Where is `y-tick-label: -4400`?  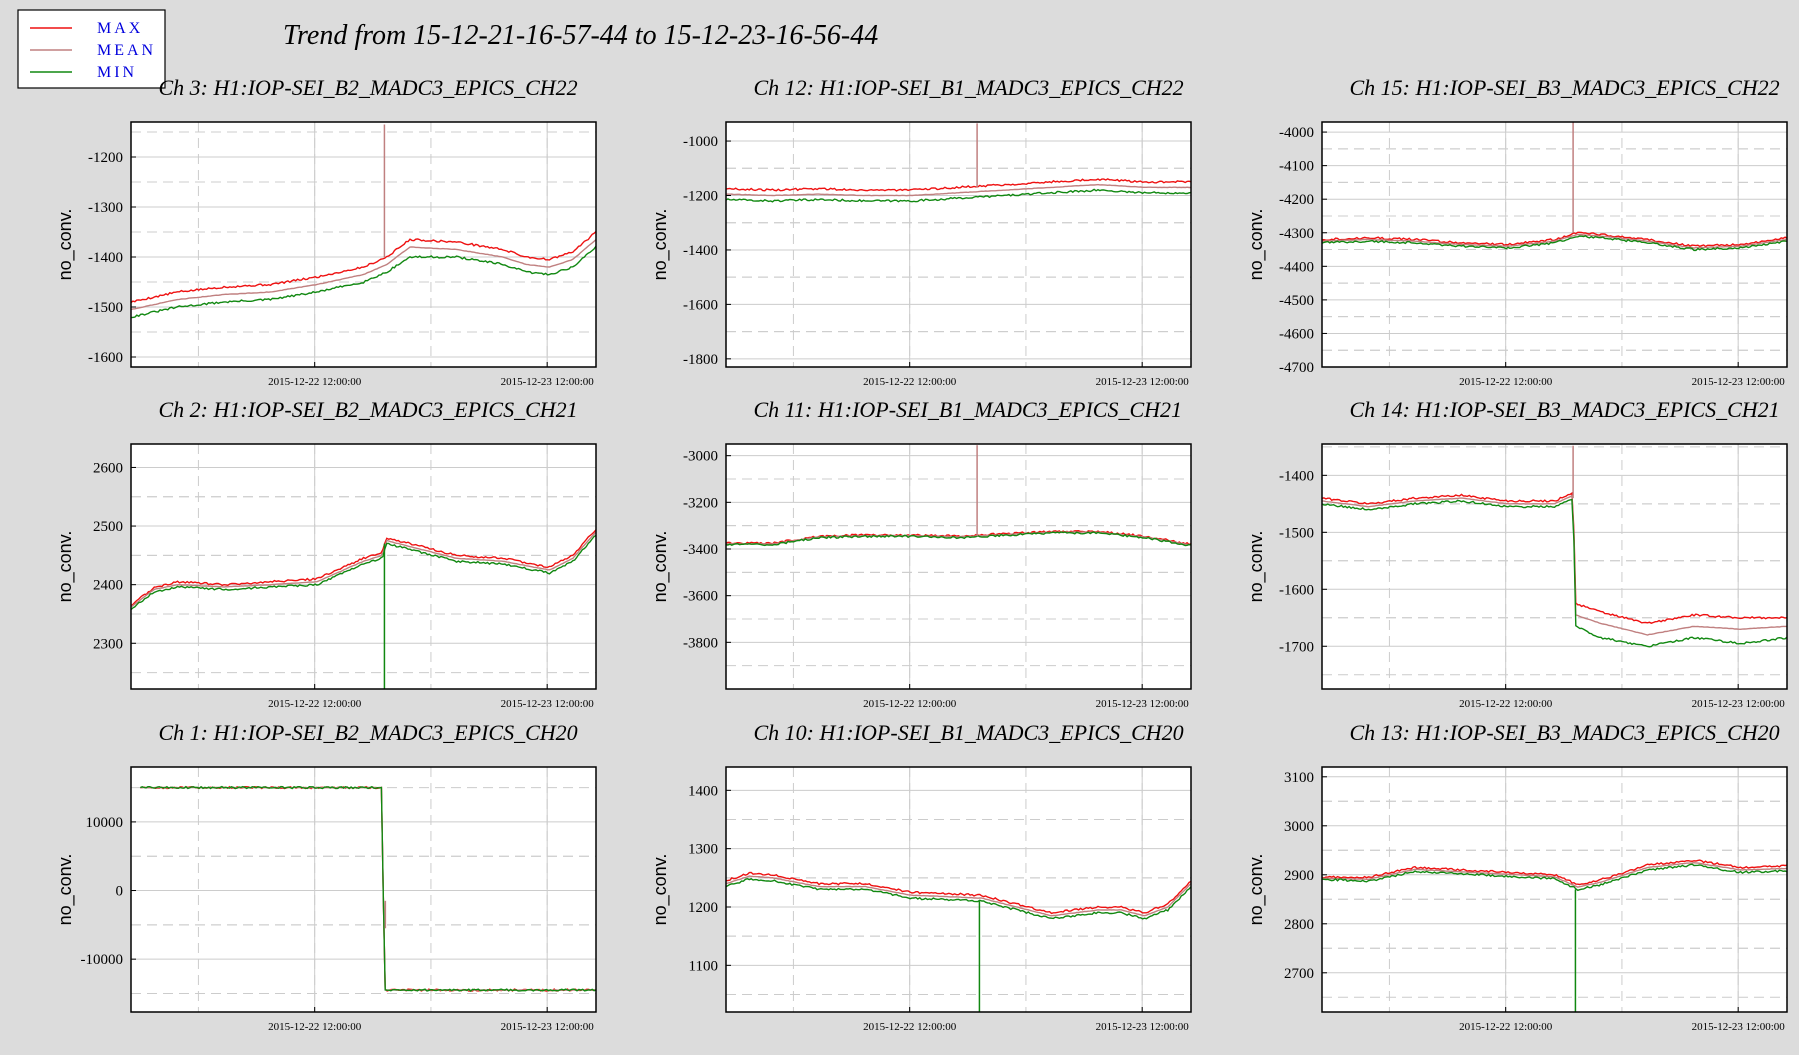 y-tick-label: -4400 is located at coordinates (1296, 267).